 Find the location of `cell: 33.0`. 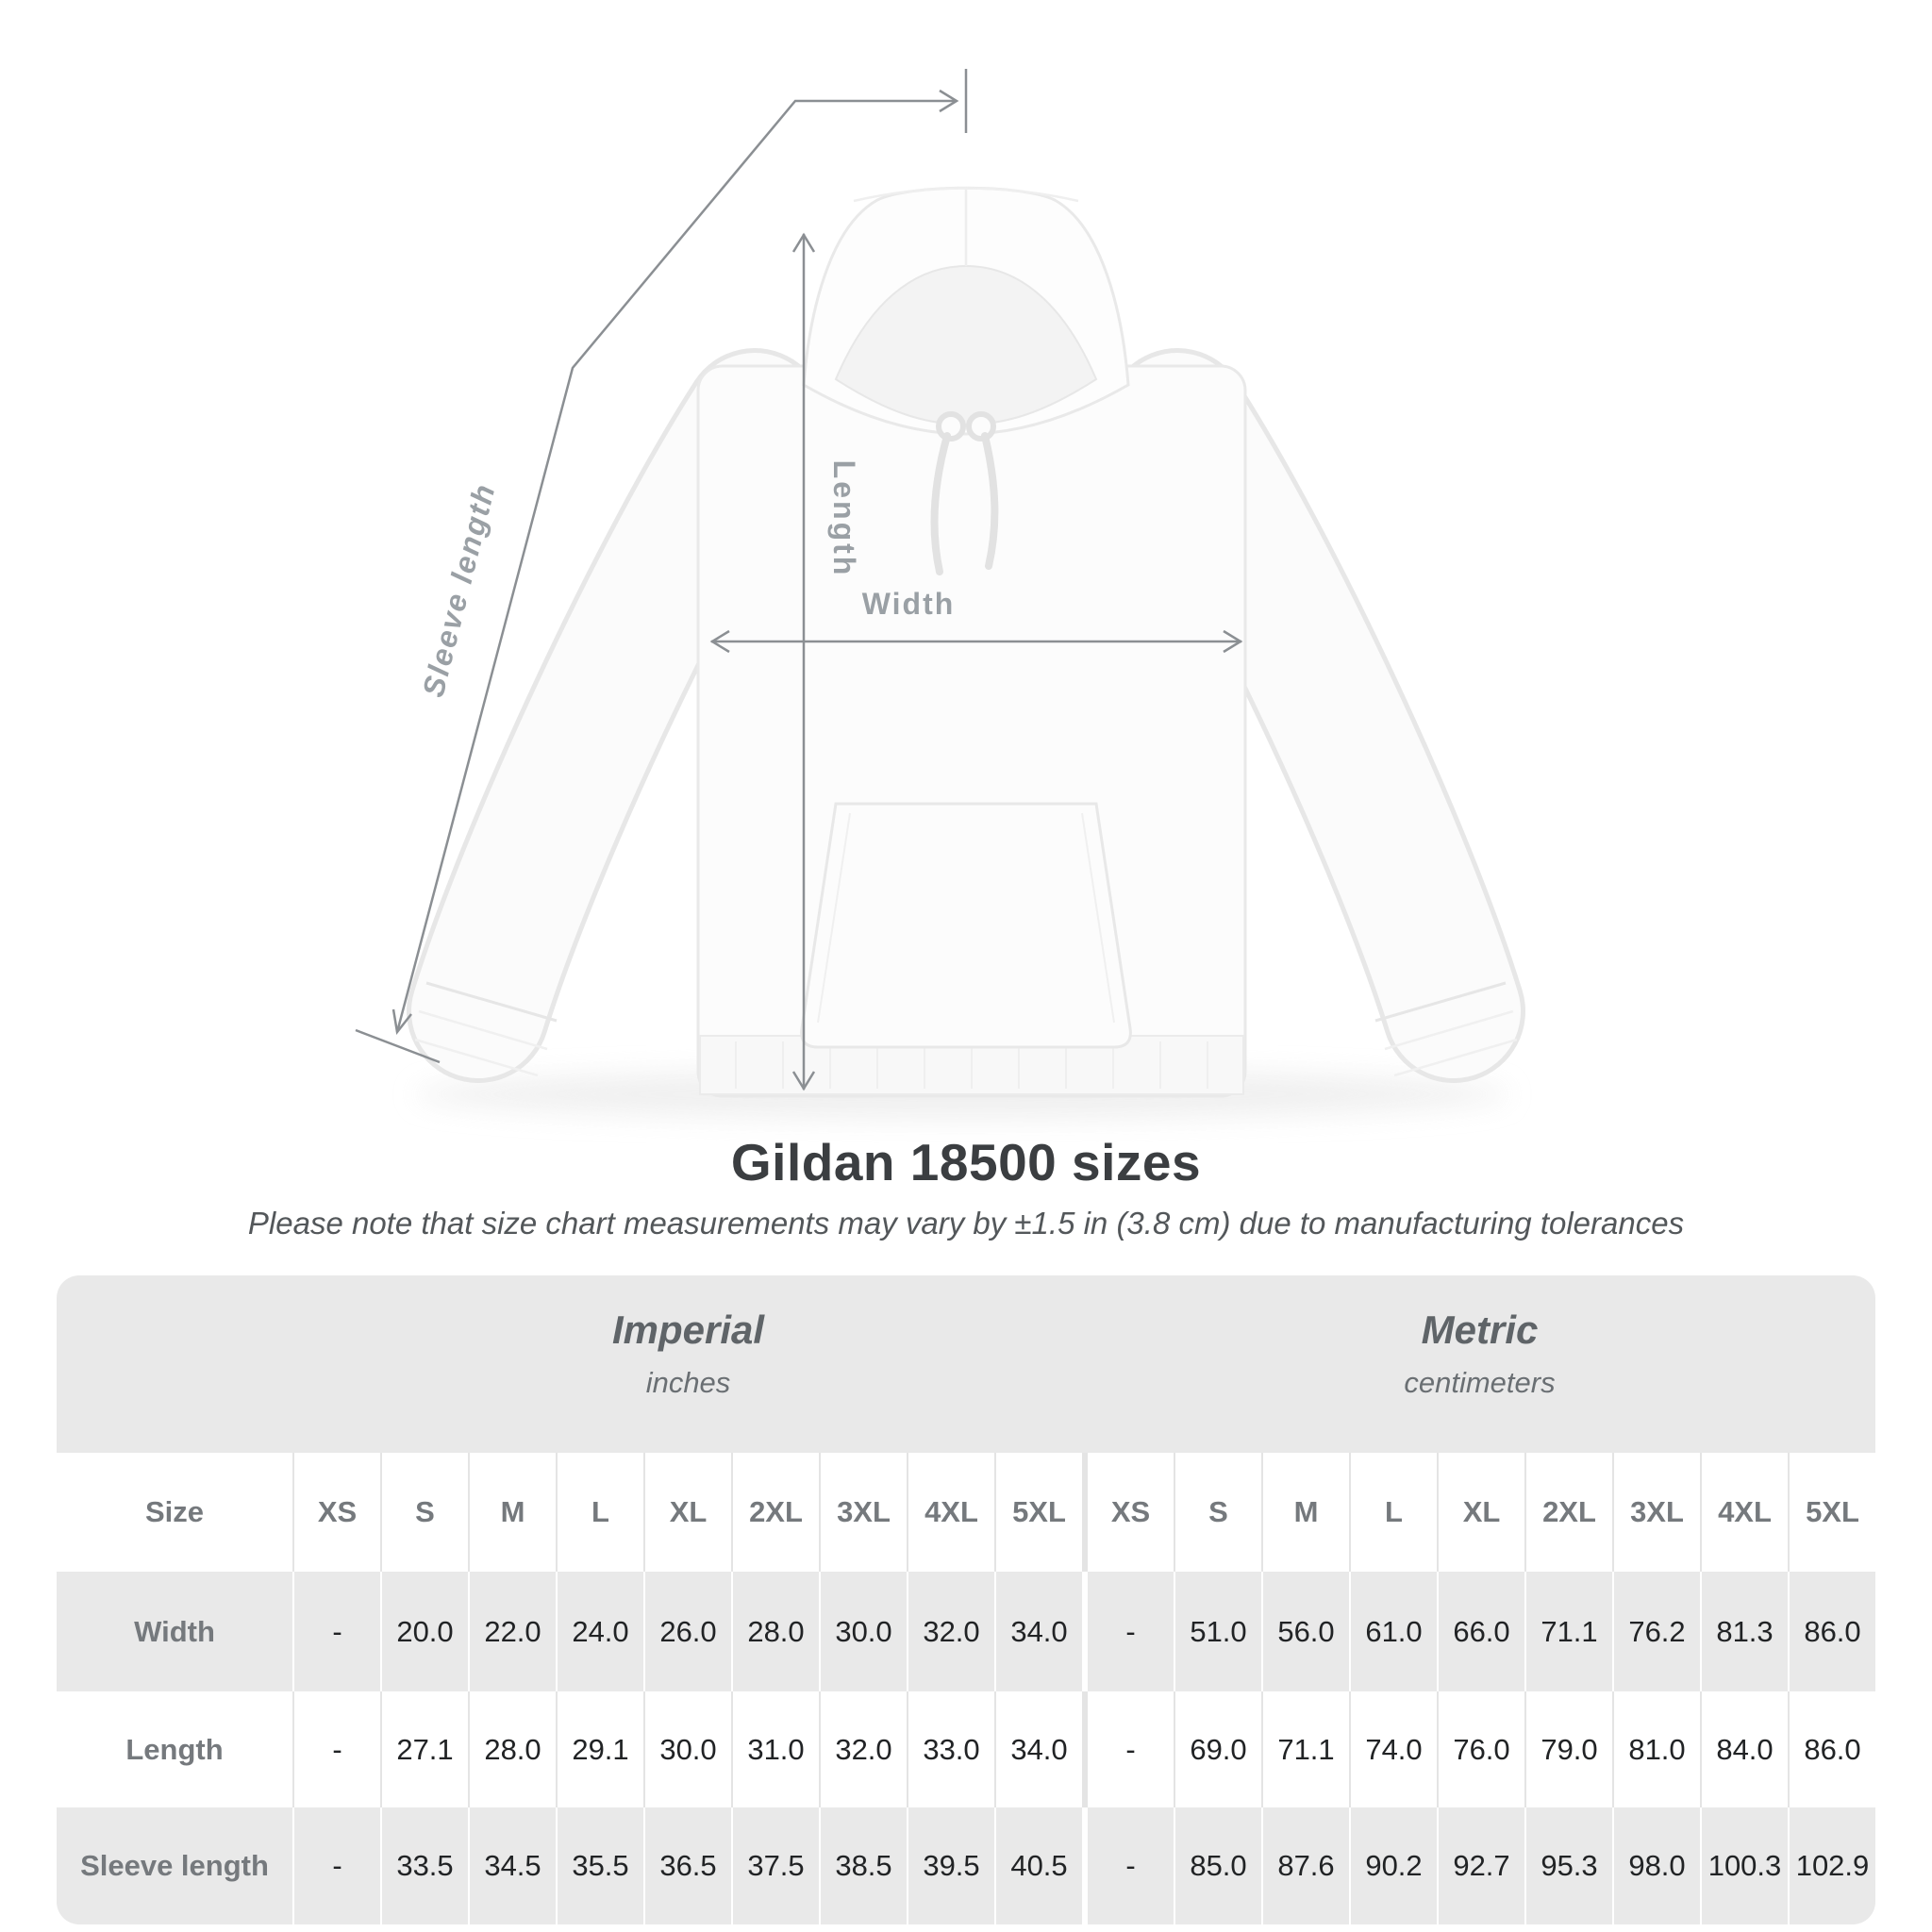

cell: 33.0 is located at coordinates (951, 1749).